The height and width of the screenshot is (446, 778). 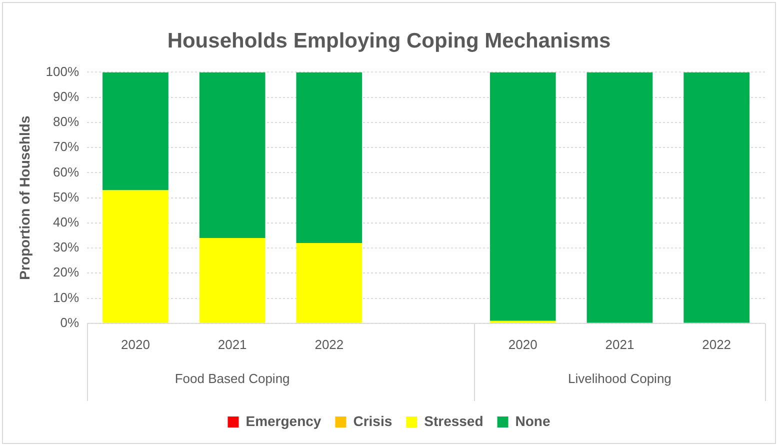 I want to click on legend-label: None, so click(x=532, y=420).